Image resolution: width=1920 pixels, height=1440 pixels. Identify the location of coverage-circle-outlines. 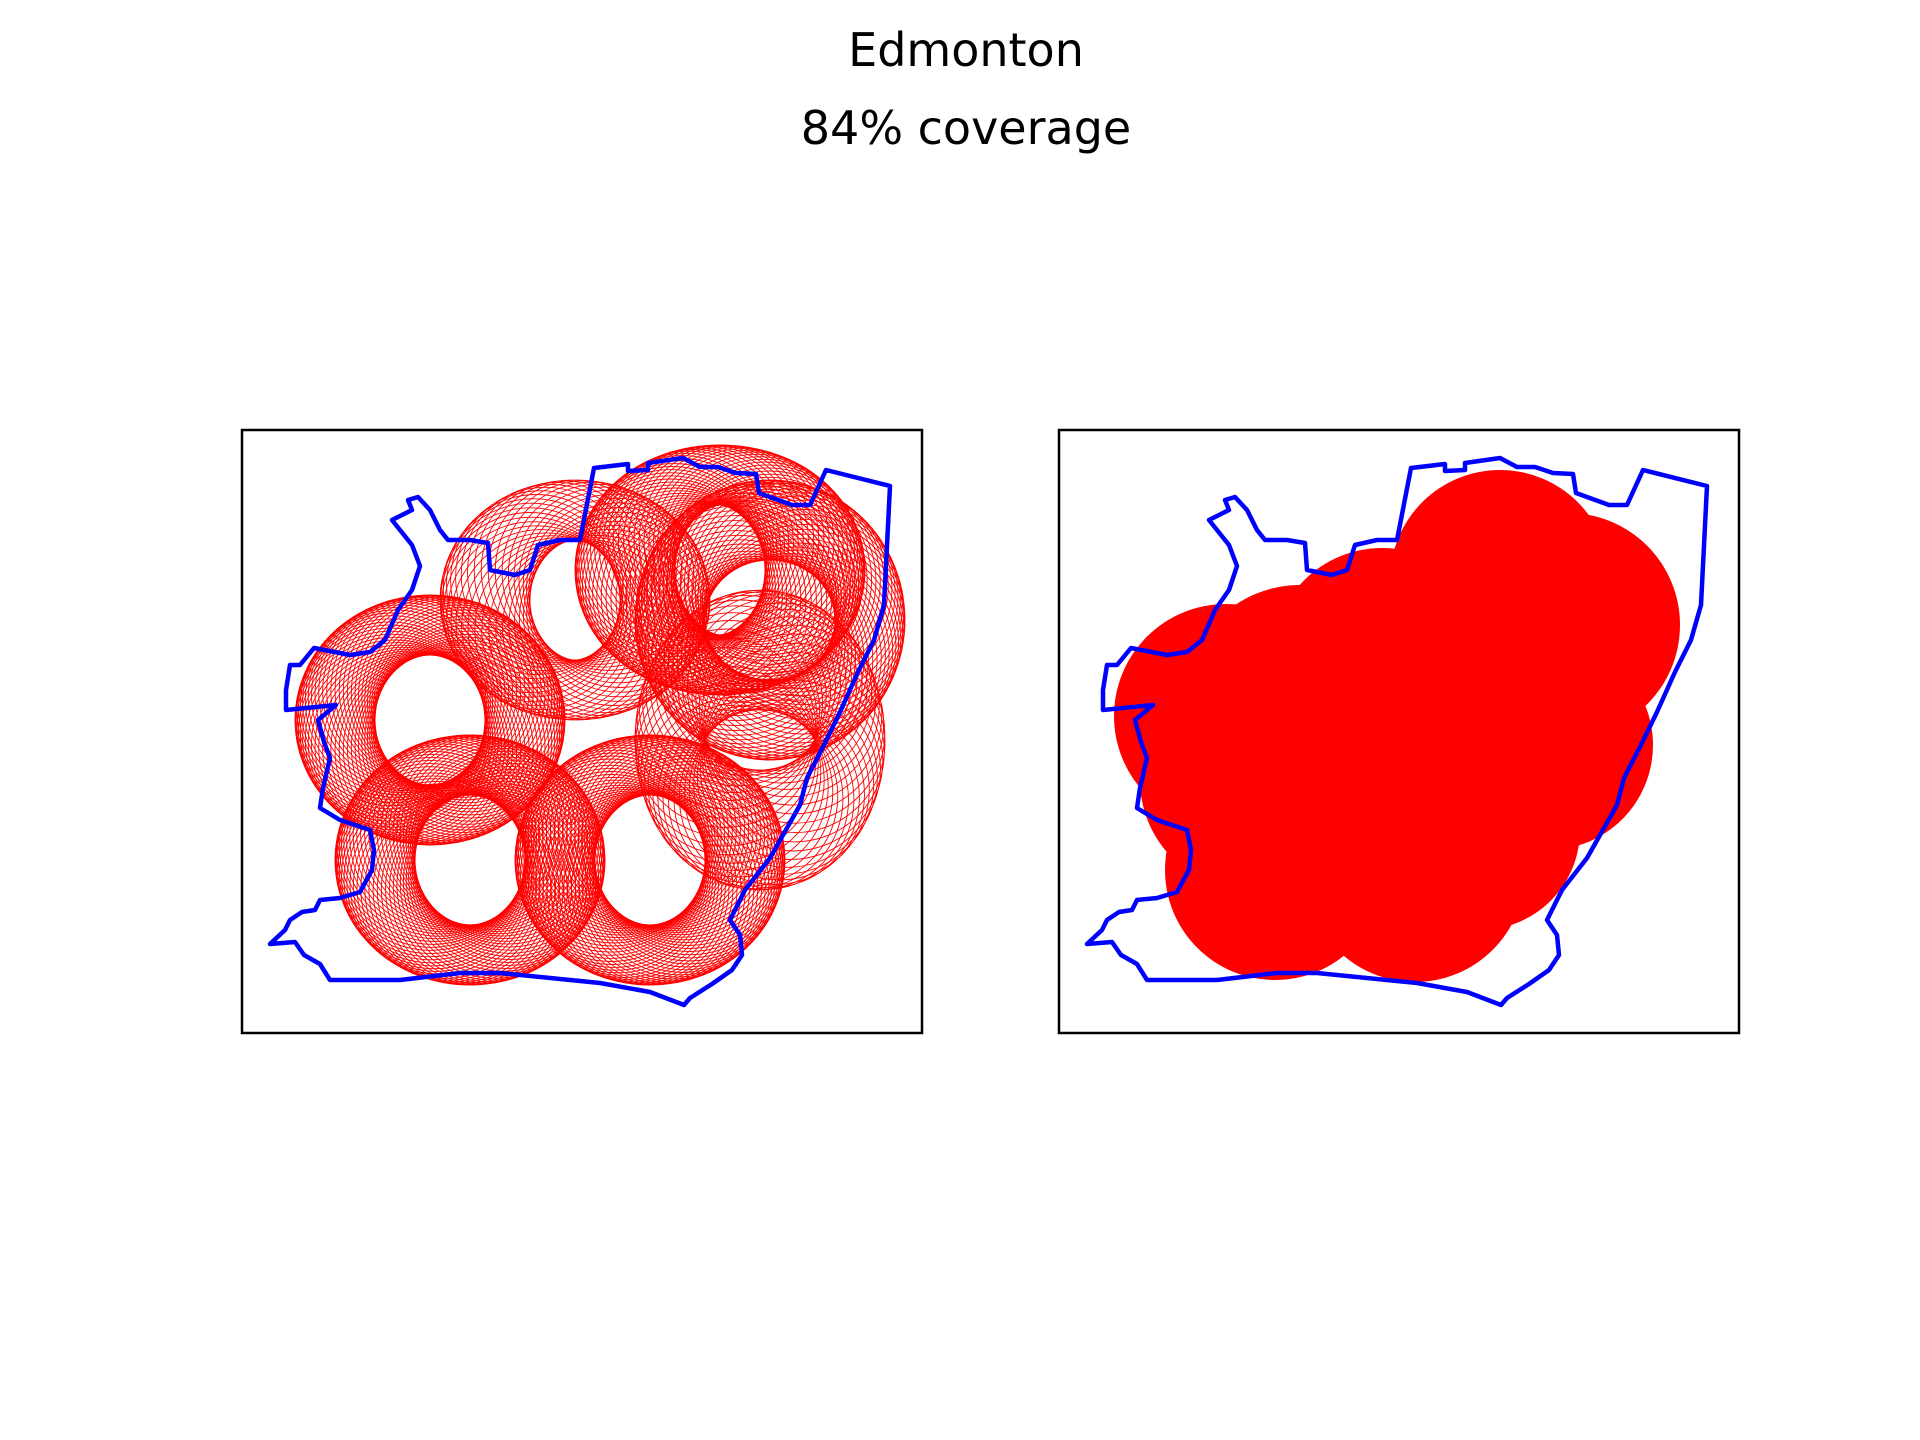
(600, 715).